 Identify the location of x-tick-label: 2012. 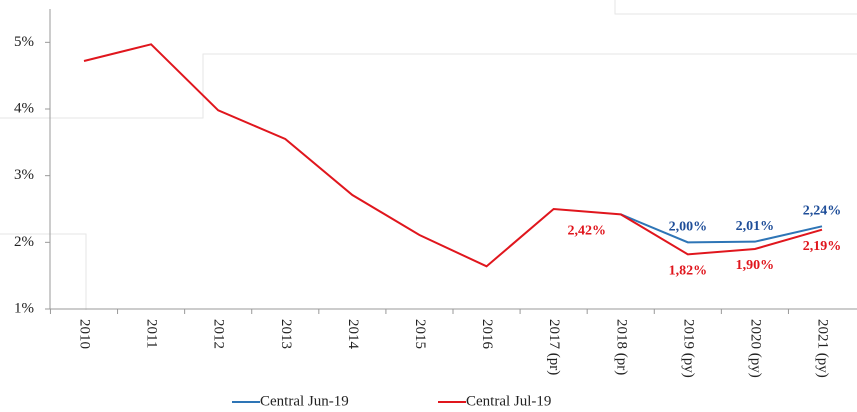
(219, 334).